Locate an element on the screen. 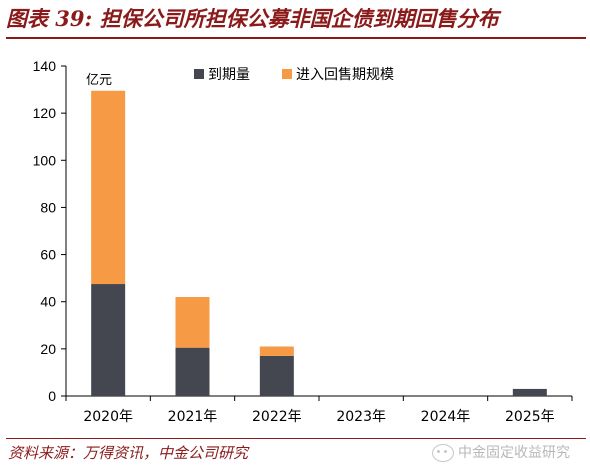 The image size is (590, 468). legend-label-0: 到期量 is located at coordinates (229, 75).